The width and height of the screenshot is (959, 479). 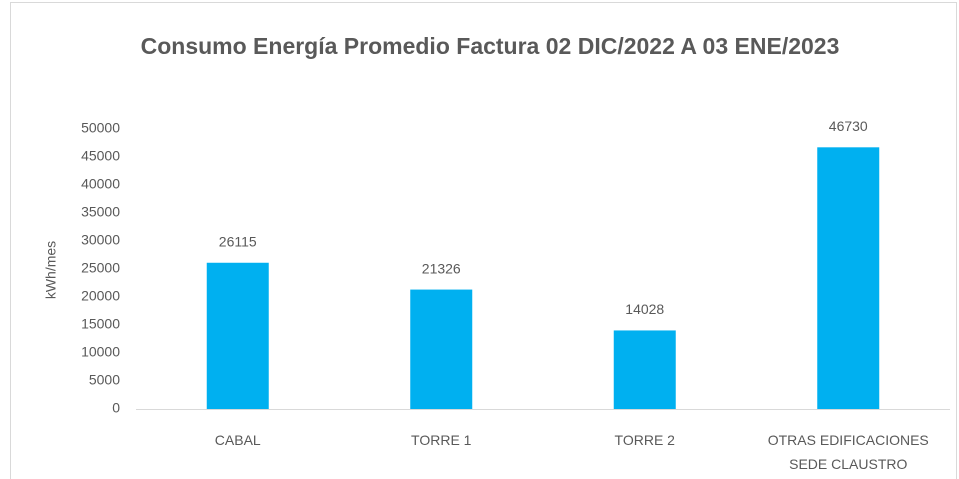 What do you see at coordinates (100, 324) in the screenshot?
I see `y-tick-label: 15000` at bounding box center [100, 324].